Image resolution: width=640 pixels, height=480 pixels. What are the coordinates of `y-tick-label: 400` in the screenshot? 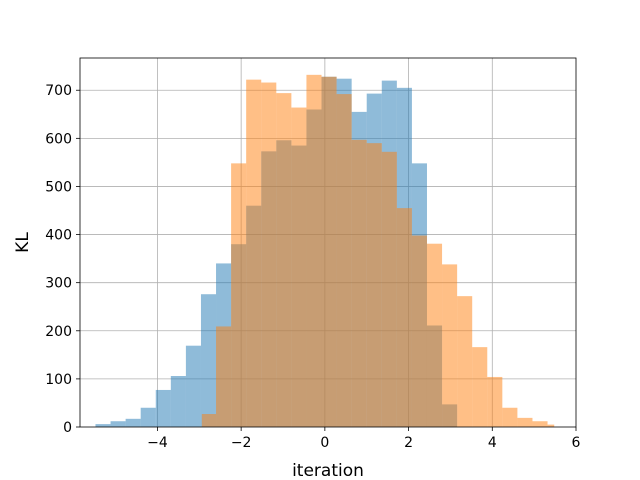 It's located at (58, 236).